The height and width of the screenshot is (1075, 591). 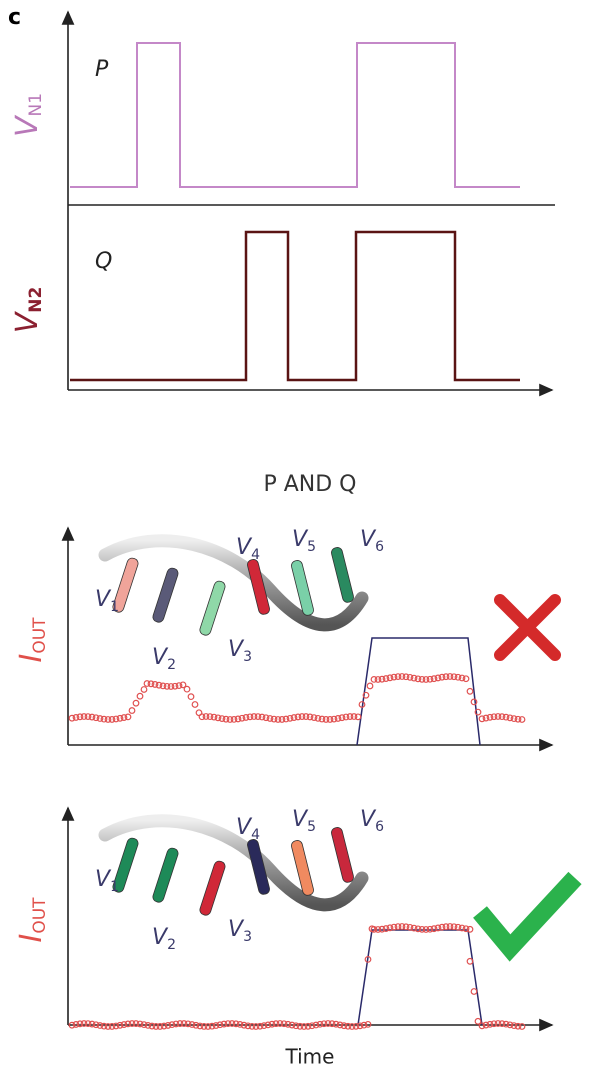 I want to click on strand-subscript: 1, so click(x=114, y=887).